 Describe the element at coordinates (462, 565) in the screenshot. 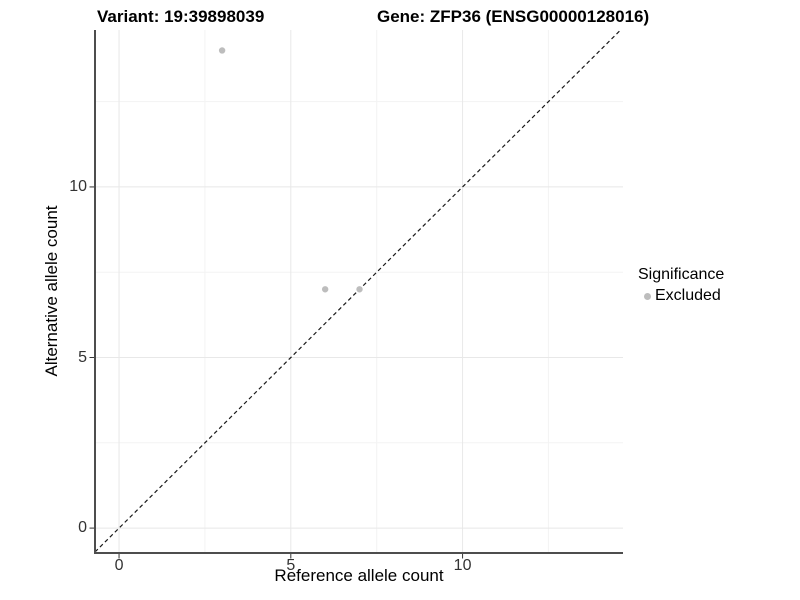

I see `x-tick-label: 10` at that location.